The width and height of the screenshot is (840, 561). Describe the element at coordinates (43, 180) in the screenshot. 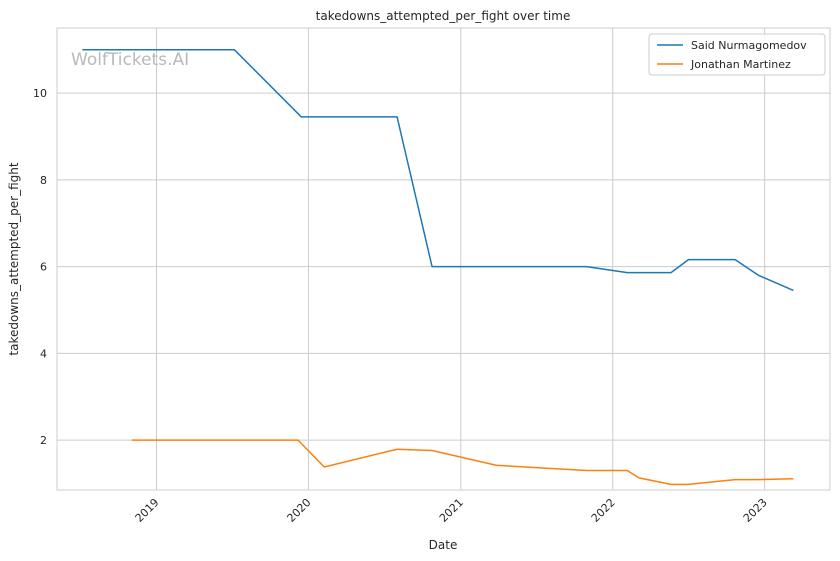

I see `y-tick-label: 8` at that location.